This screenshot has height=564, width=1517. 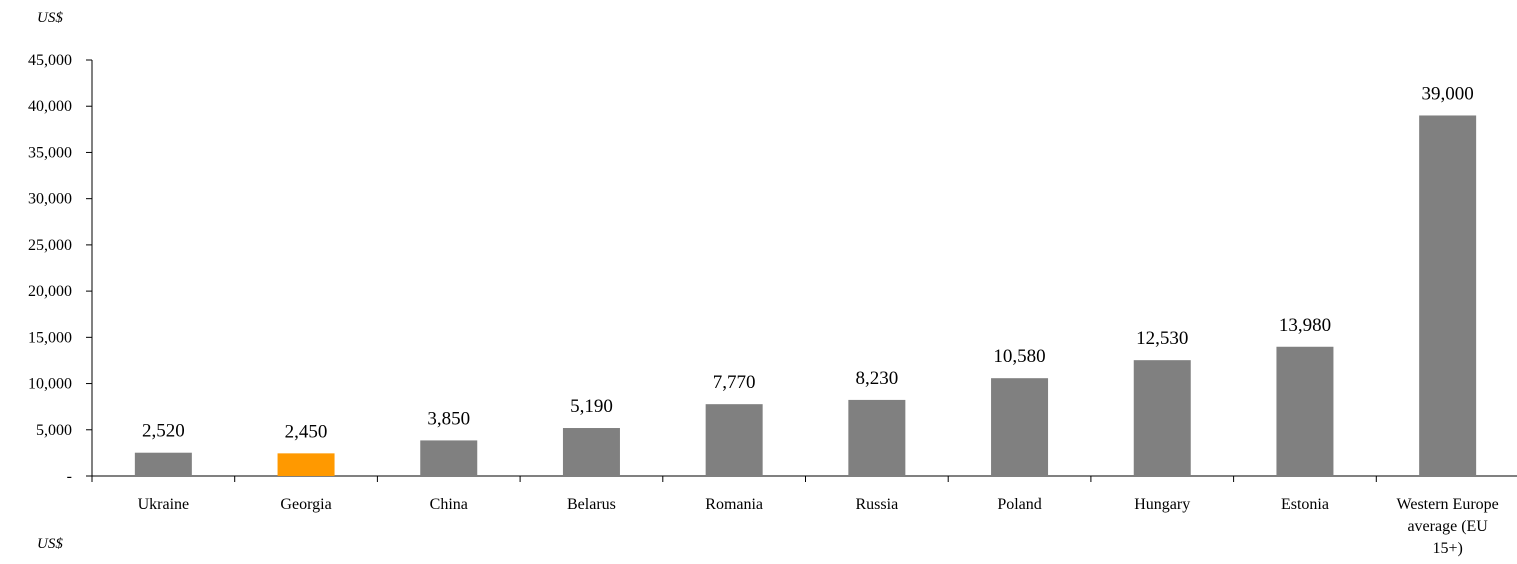 What do you see at coordinates (50, 245) in the screenshot?
I see `y-tick-label: 25,000` at bounding box center [50, 245].